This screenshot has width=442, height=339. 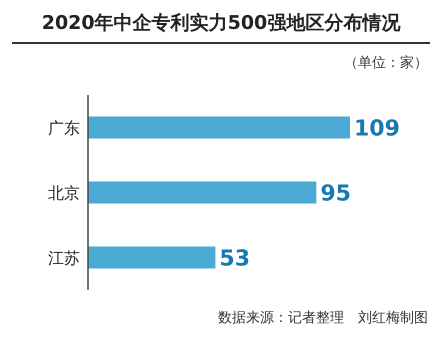 What do you see at coordinates (64, 128) in the screenshot?
I see `y-tick-label: 广东` at bounding box center [64, 128].